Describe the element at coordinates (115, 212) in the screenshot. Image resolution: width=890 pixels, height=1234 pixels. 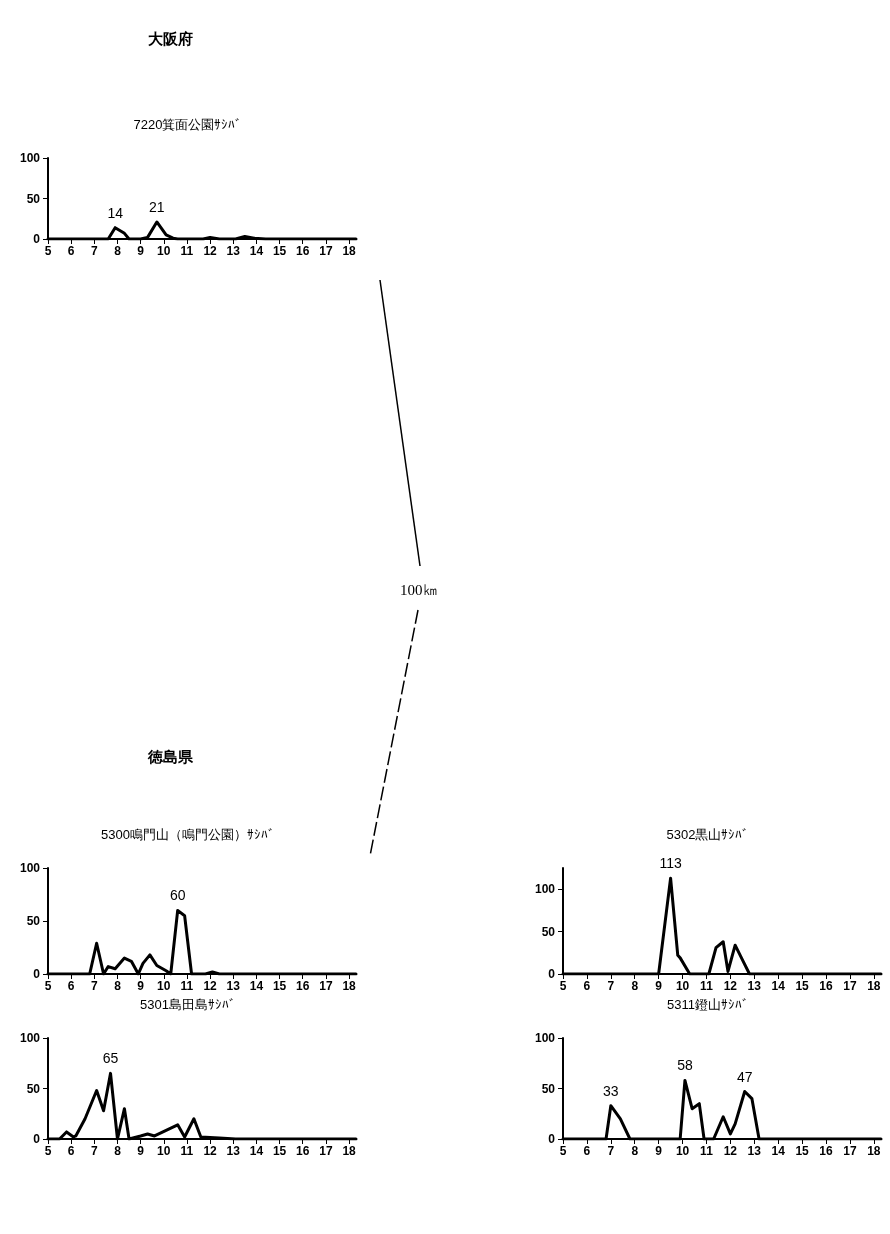
I see `annotation: 14` at that location.